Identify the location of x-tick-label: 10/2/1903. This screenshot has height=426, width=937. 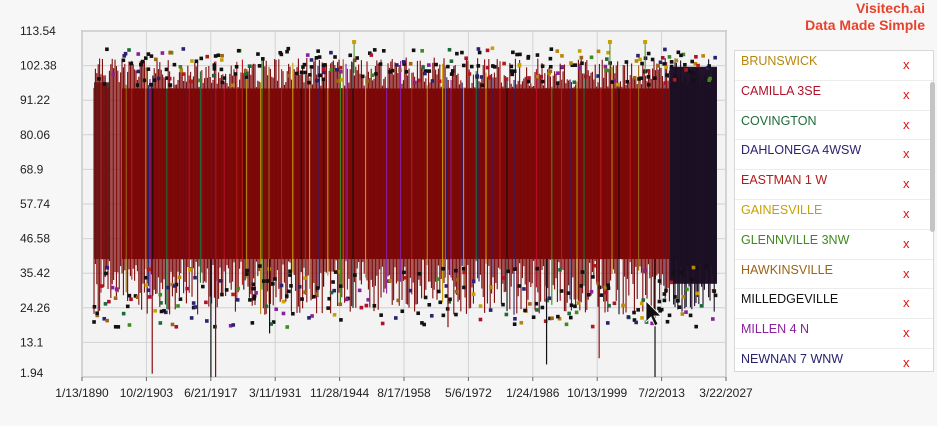
(147, 393).